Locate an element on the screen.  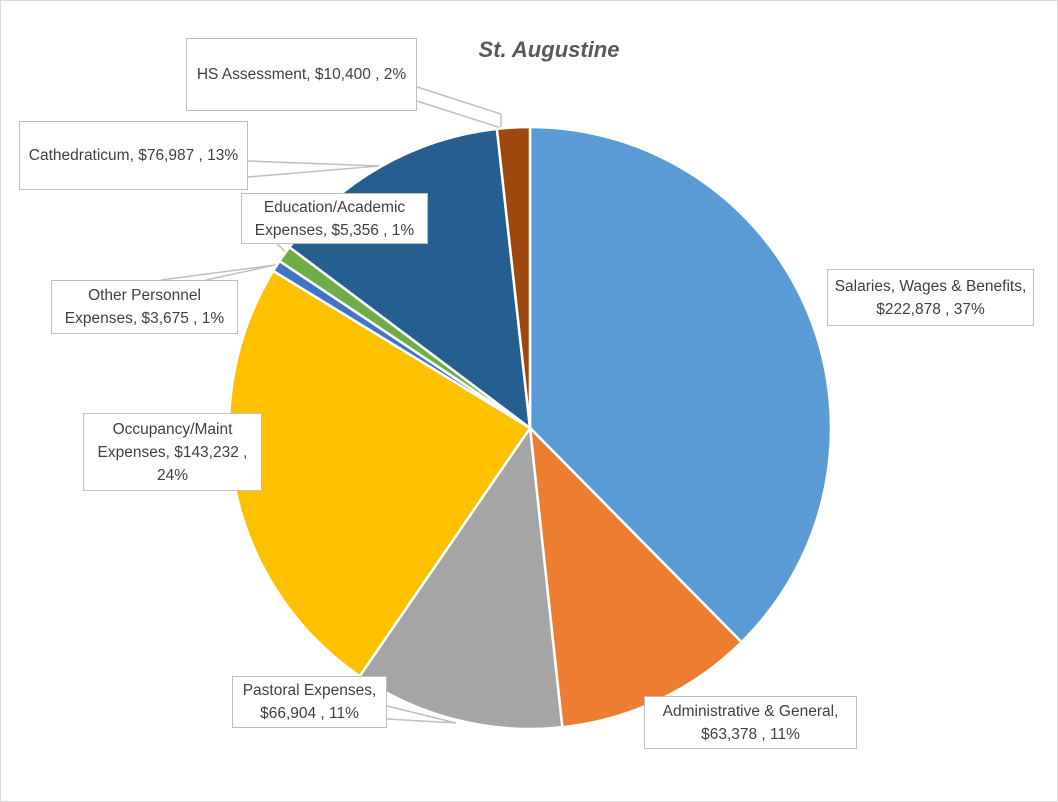
leader-line-pastoral is located at coordinates (421, 714).